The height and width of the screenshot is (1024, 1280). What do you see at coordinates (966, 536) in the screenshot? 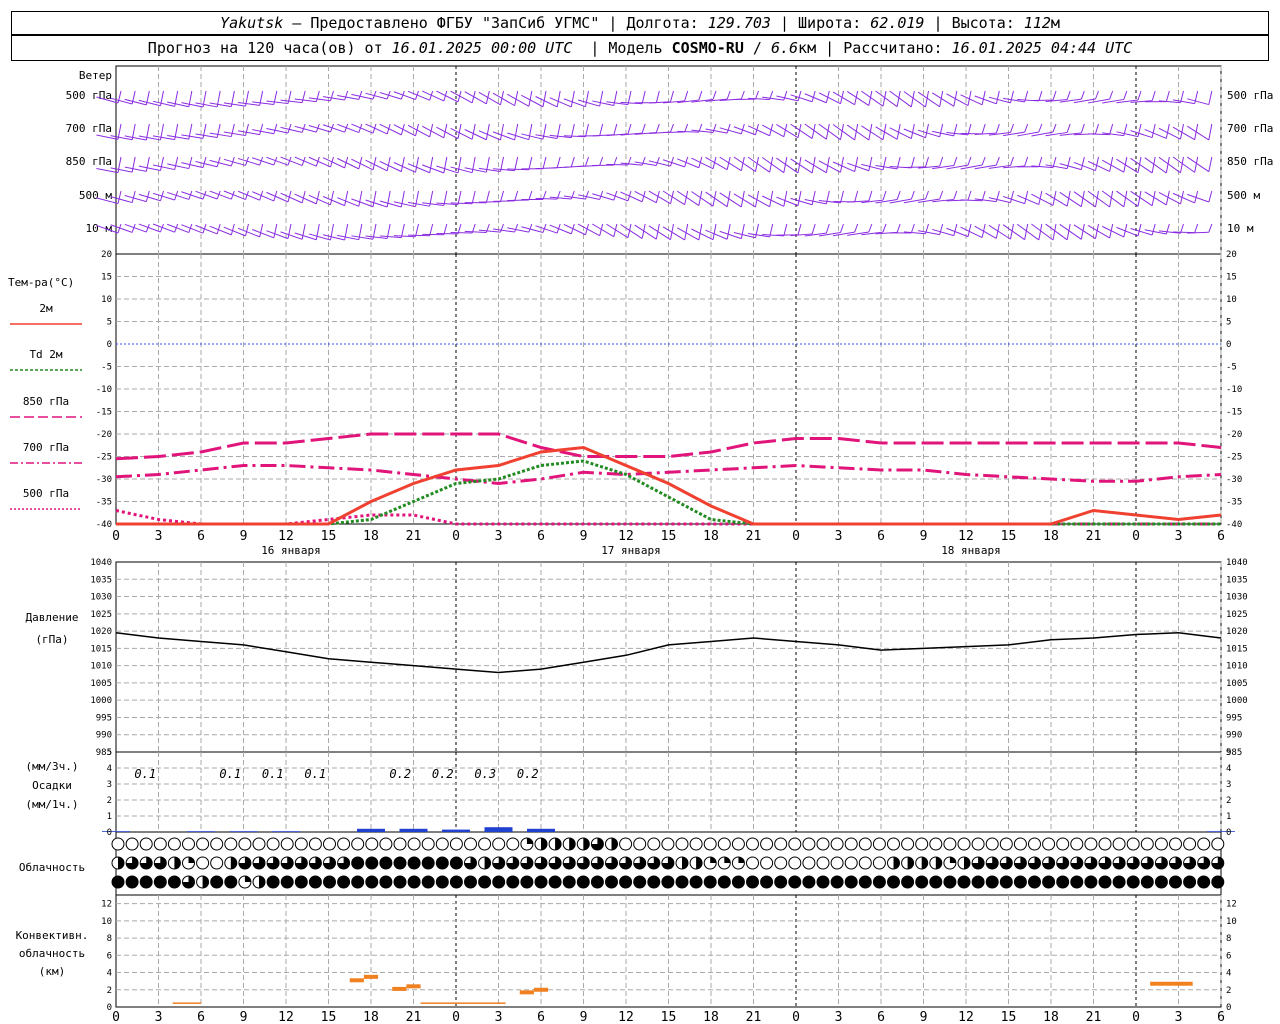
I see `x-hour-label: 12` at bounding box center [966, 536].